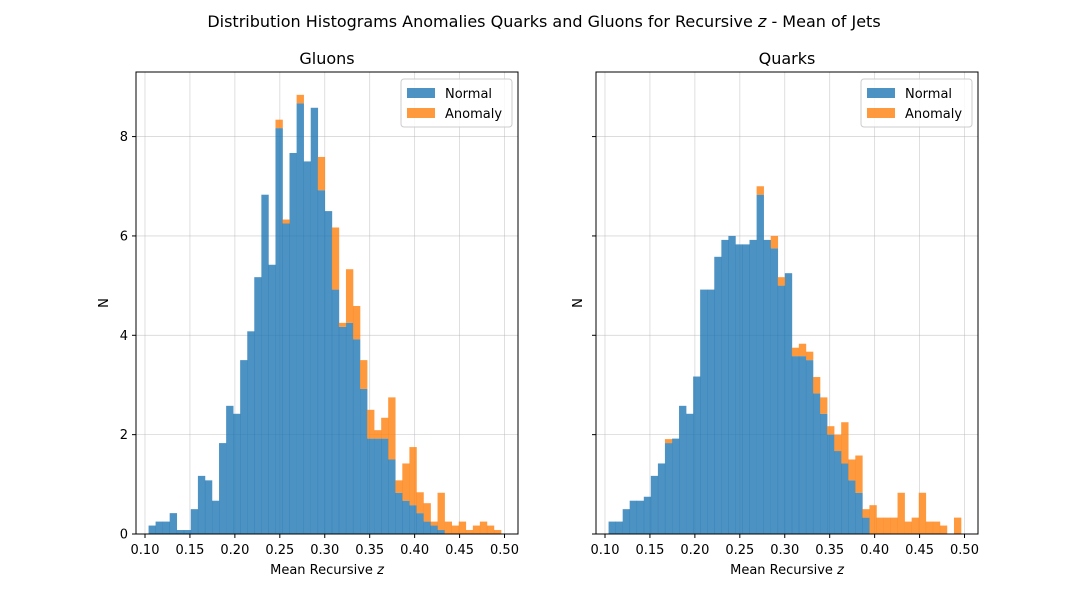  What do you see at coordinates (694, 550) in the screenshot?
I see `x-tick-label: 0.20` at bounding box center [694, 550].